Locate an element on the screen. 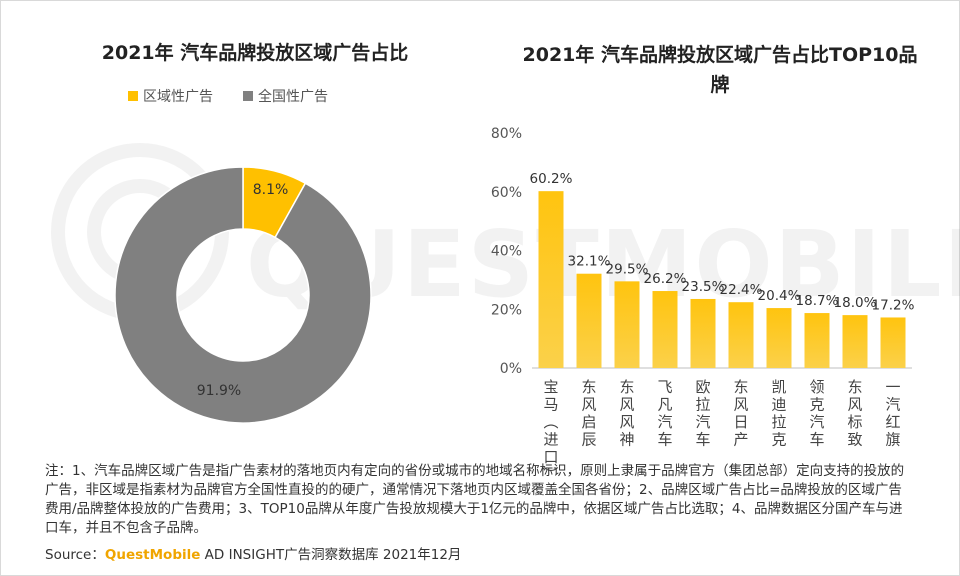  bar-chart-title-line1: 2021年 汽车品牌投放区域广告占比TOP10品 is located at coordinates (720, 55).